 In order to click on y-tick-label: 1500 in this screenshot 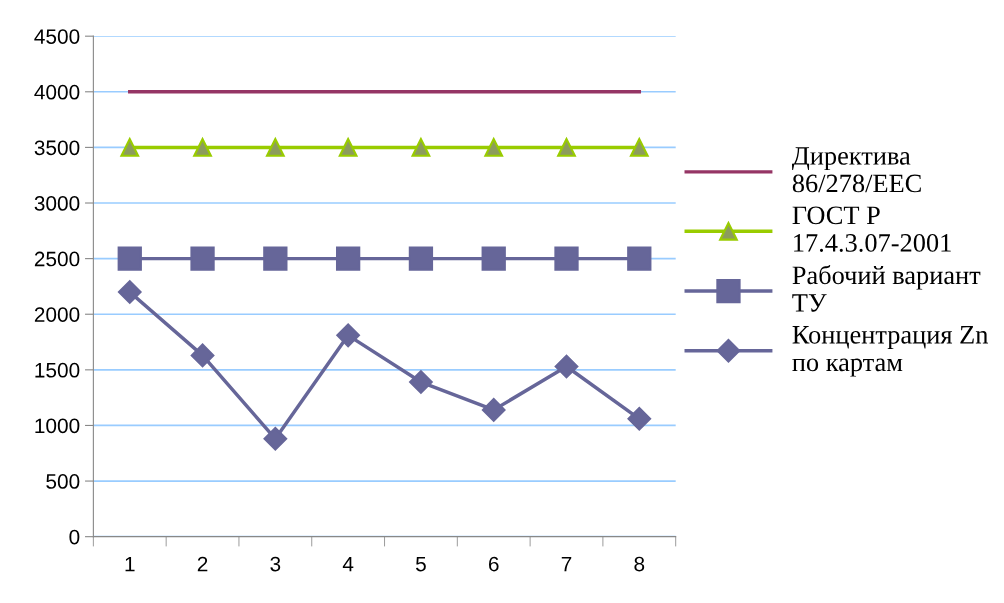, I will do `click(57, 370)`.